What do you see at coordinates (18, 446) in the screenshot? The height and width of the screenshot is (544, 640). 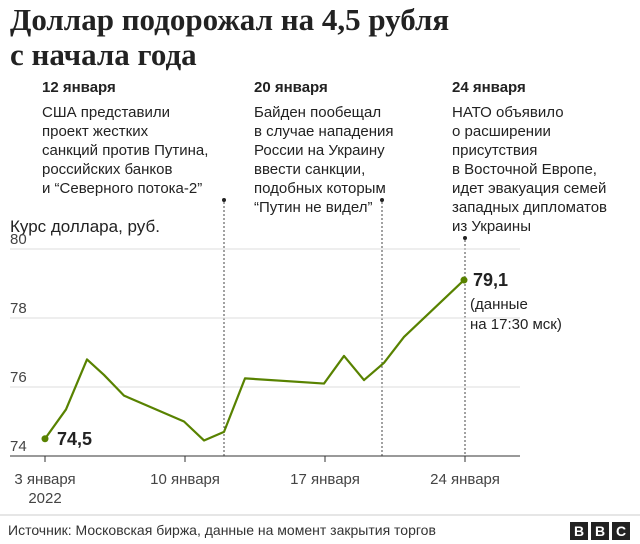 I see `y-tick-label: 74` at bounding box center [18, 446].